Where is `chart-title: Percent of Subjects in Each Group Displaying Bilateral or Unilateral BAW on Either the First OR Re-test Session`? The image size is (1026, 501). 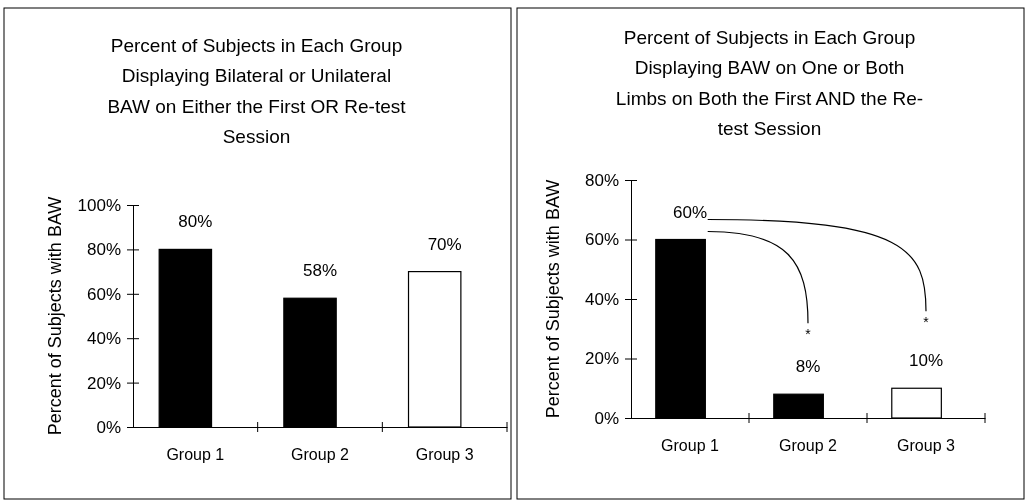
chart-title: Percent of Subjects in Each Group Displaying Bilateral or Unilateral BAW on Either the First OR Re-test Session is located at coordinates (257, 91).